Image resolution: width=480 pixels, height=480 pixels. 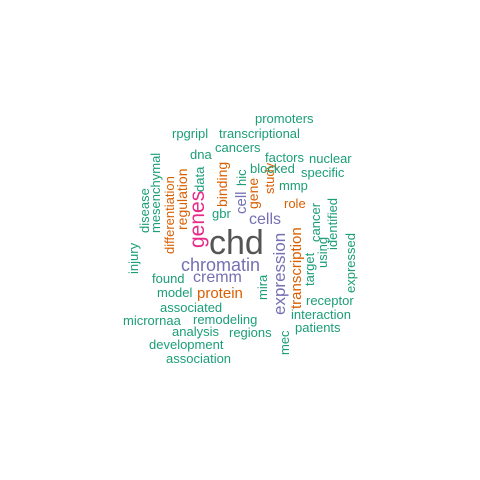 I want to click on word-injury: injury, so click(x=133, y=258).